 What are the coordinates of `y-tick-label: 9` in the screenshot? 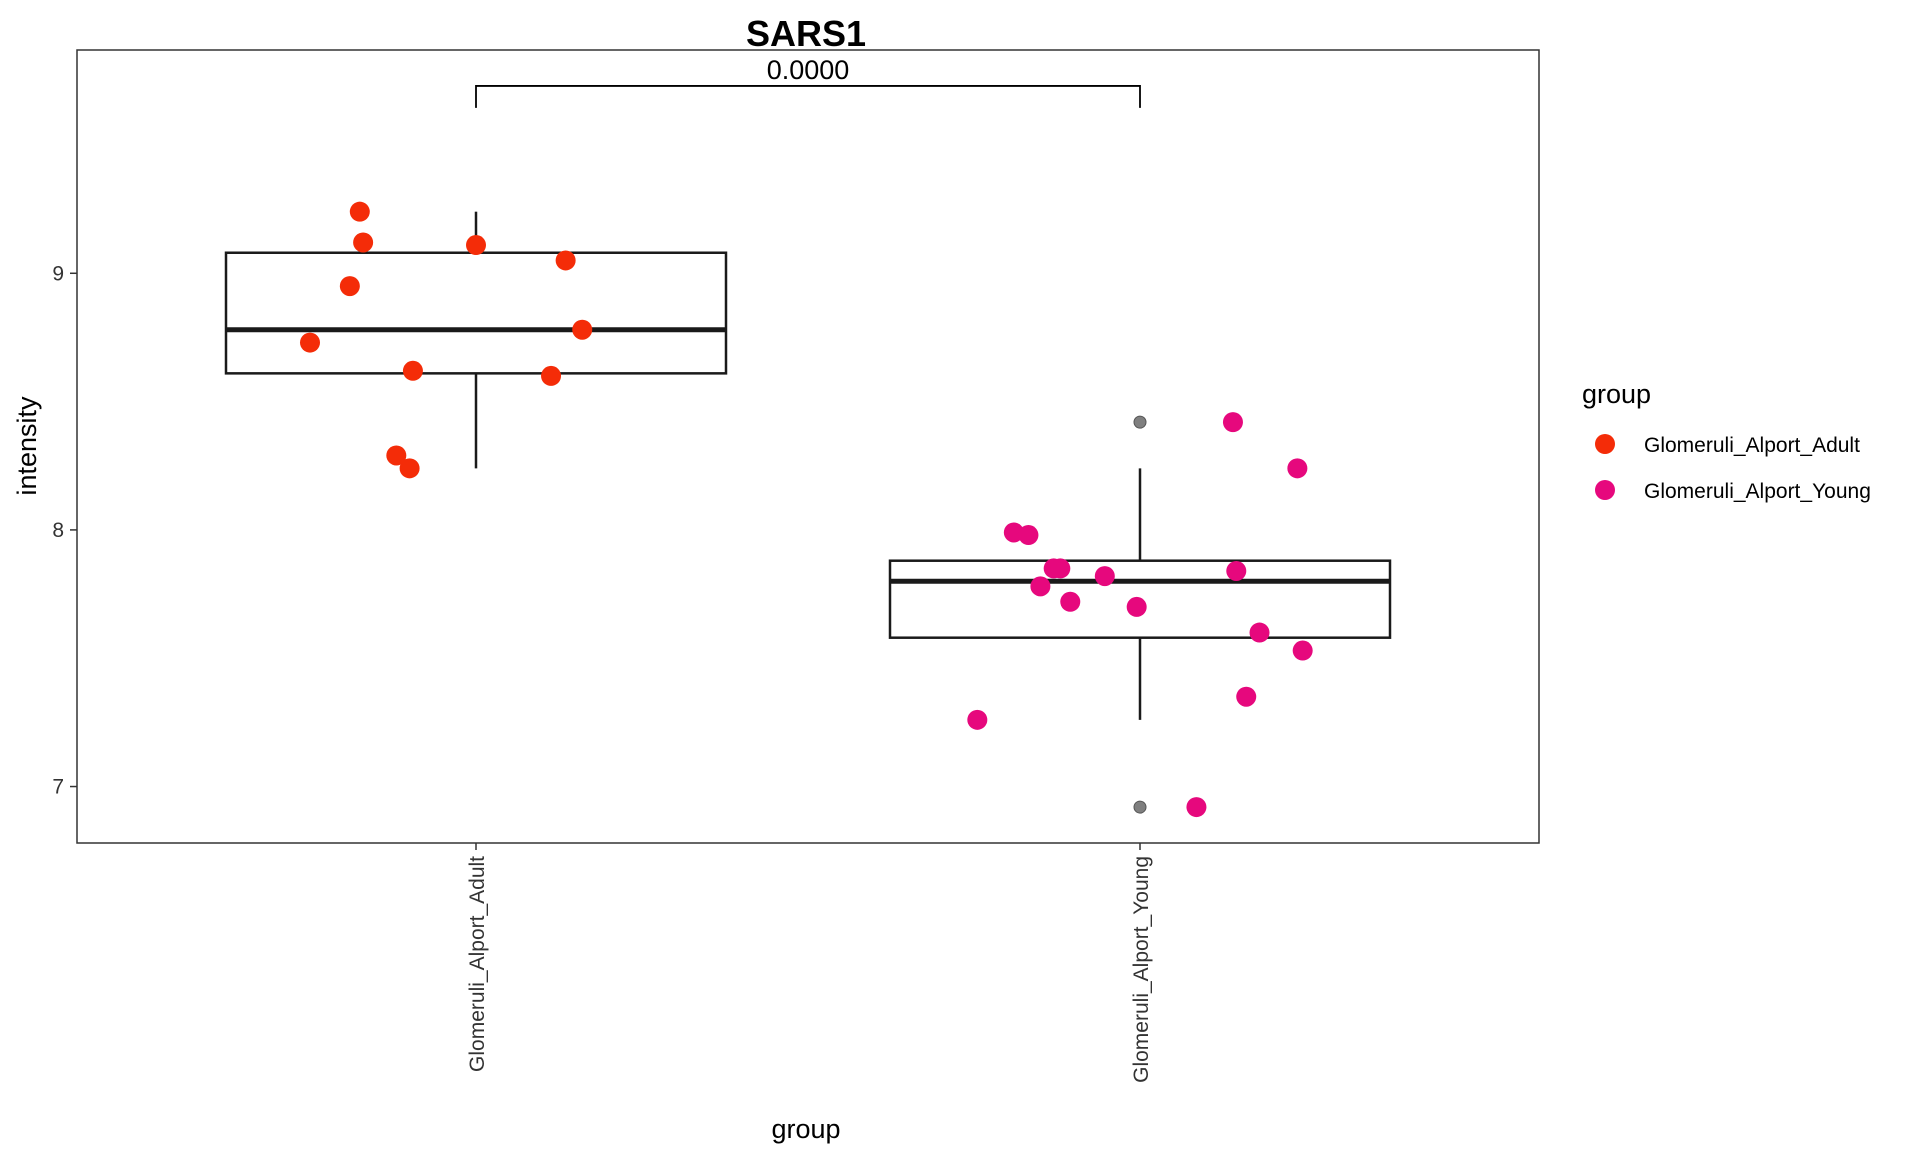 It's located at (58, 273).